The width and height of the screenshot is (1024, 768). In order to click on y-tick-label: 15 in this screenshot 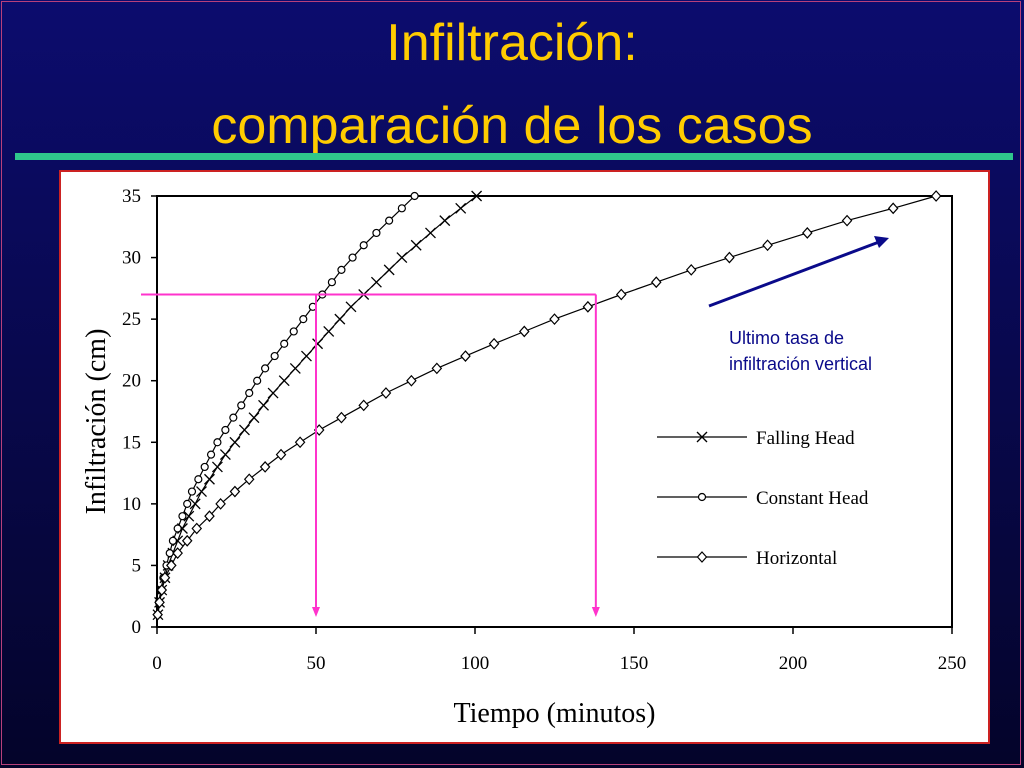, I will do `click(131, 442)`.